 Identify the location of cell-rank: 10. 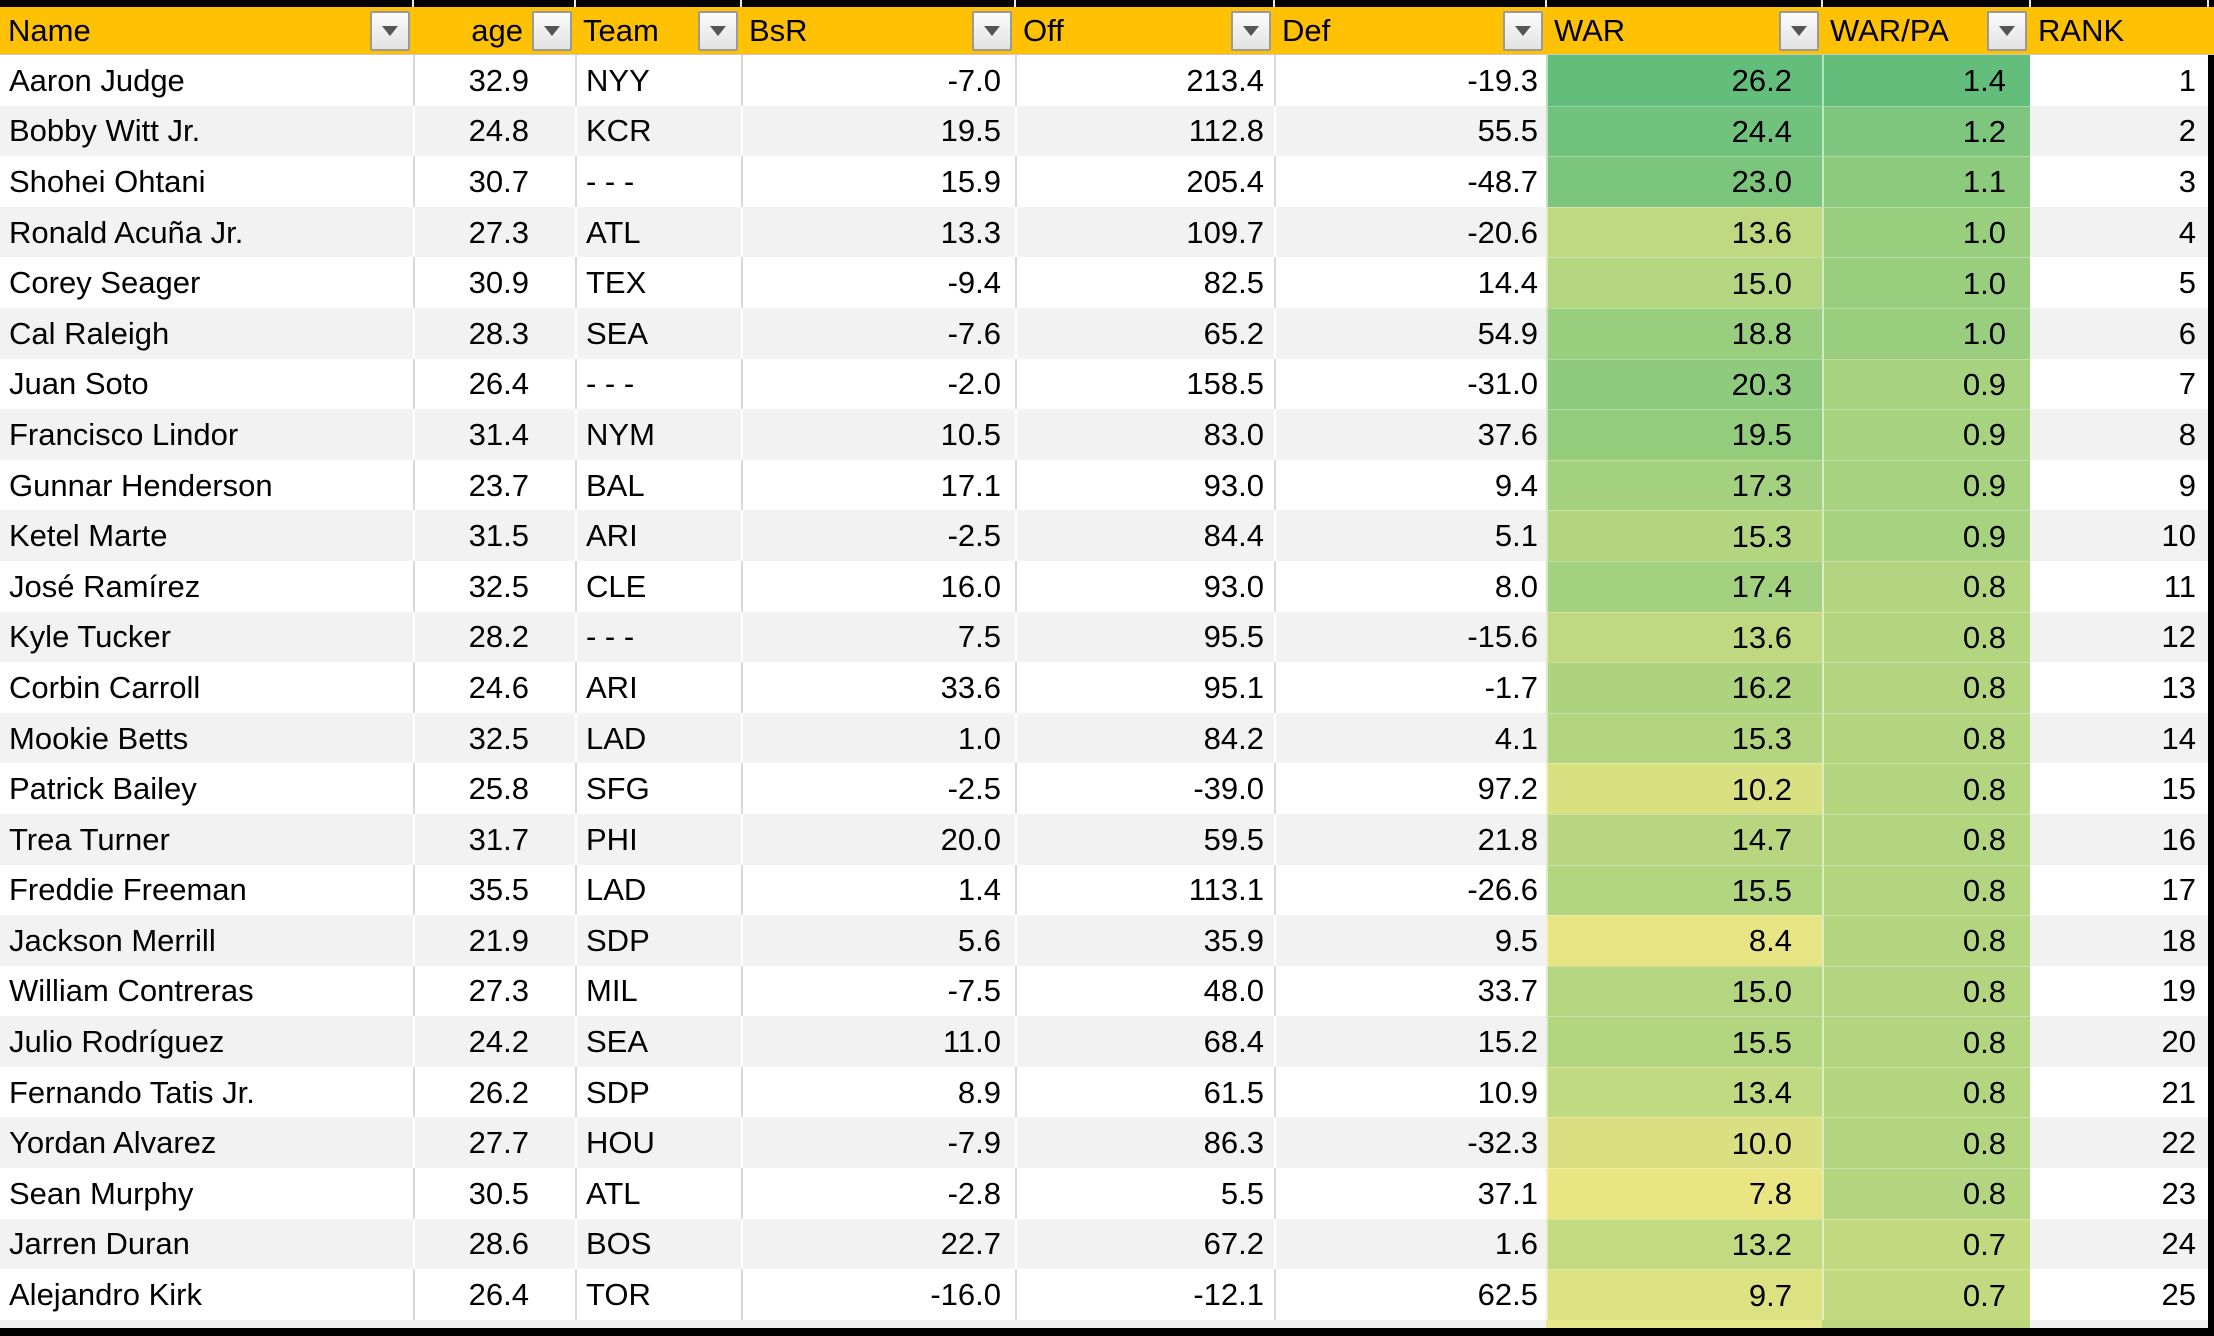
(2178, 536).